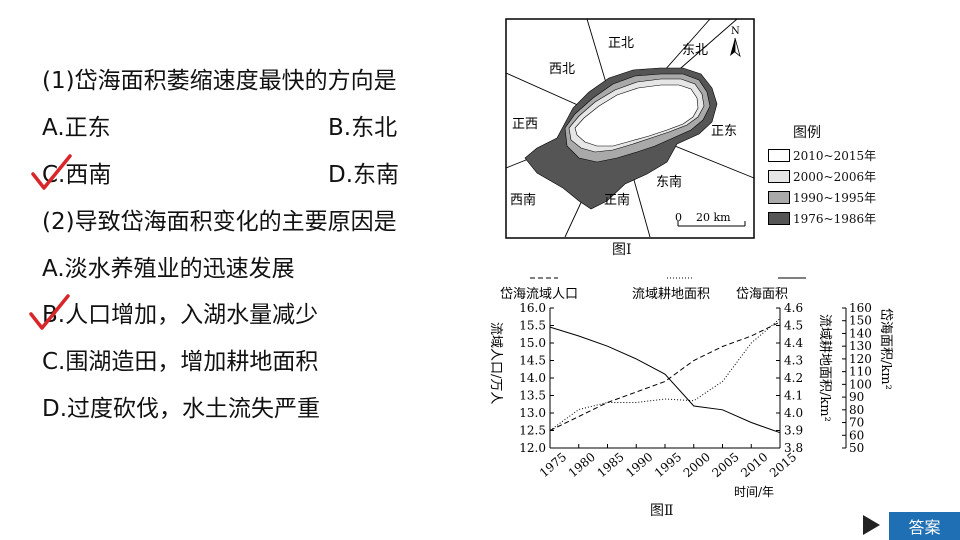 This screenshot has width=960, height=540. I want to click on x-axis-label: 时间/年, so click(754, 492).